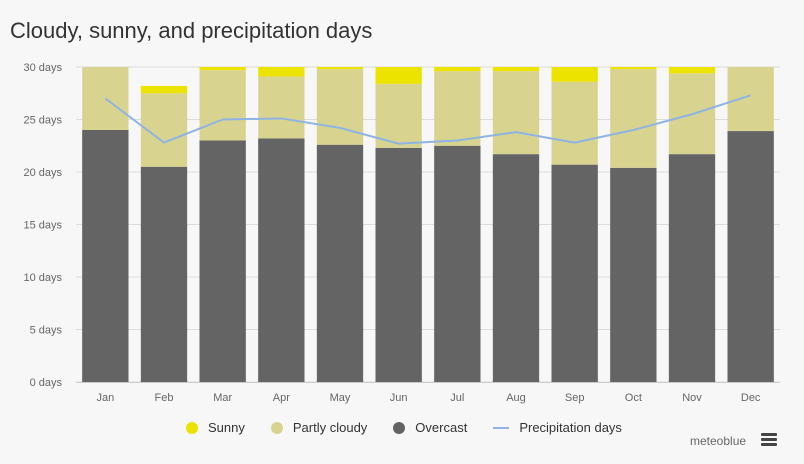 The height and width of the screenshot is (464, 804). Describe the element at coordinates (42, 173) in the screenshot. I see `y-tick-label: 20 days` at that location.